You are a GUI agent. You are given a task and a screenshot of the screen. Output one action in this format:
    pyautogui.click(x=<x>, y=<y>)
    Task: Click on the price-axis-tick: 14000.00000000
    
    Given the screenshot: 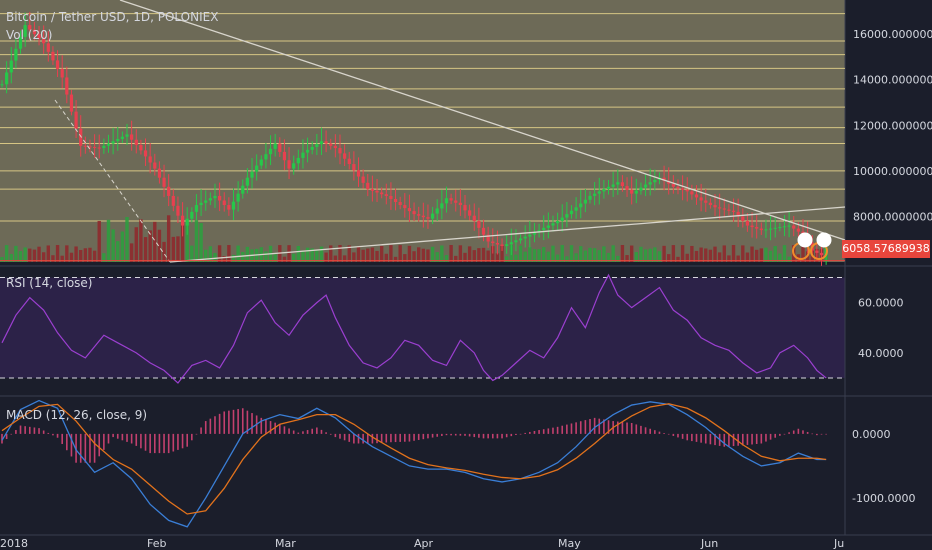 What is the action you would take?
    pyautogui.click(x=892, y=80)
    